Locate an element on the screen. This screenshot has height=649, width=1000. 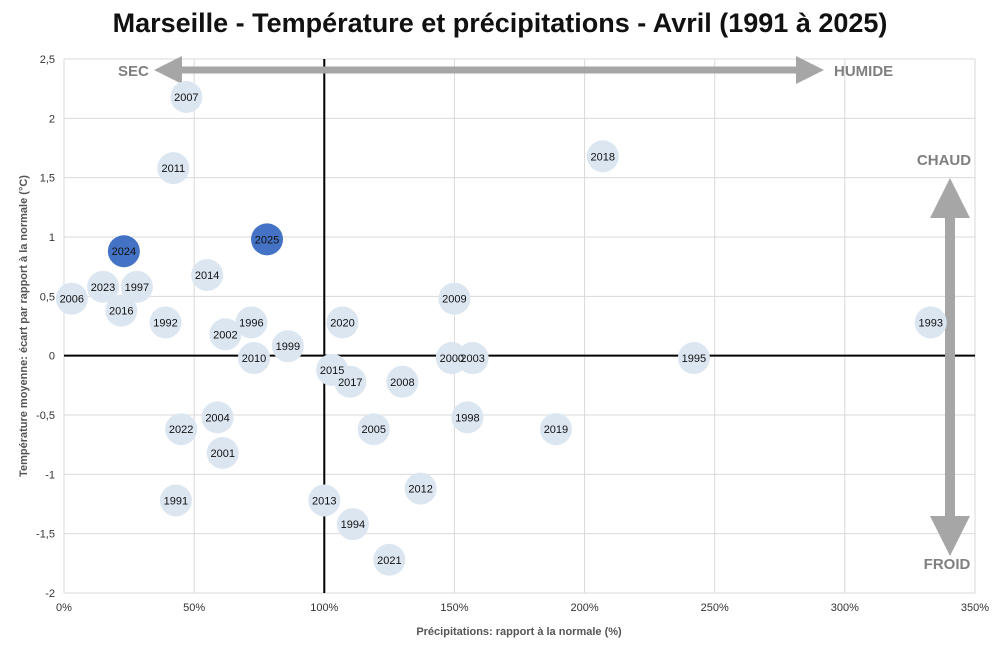
point-label-2001: 2001 is located at coordinates (223, 454).